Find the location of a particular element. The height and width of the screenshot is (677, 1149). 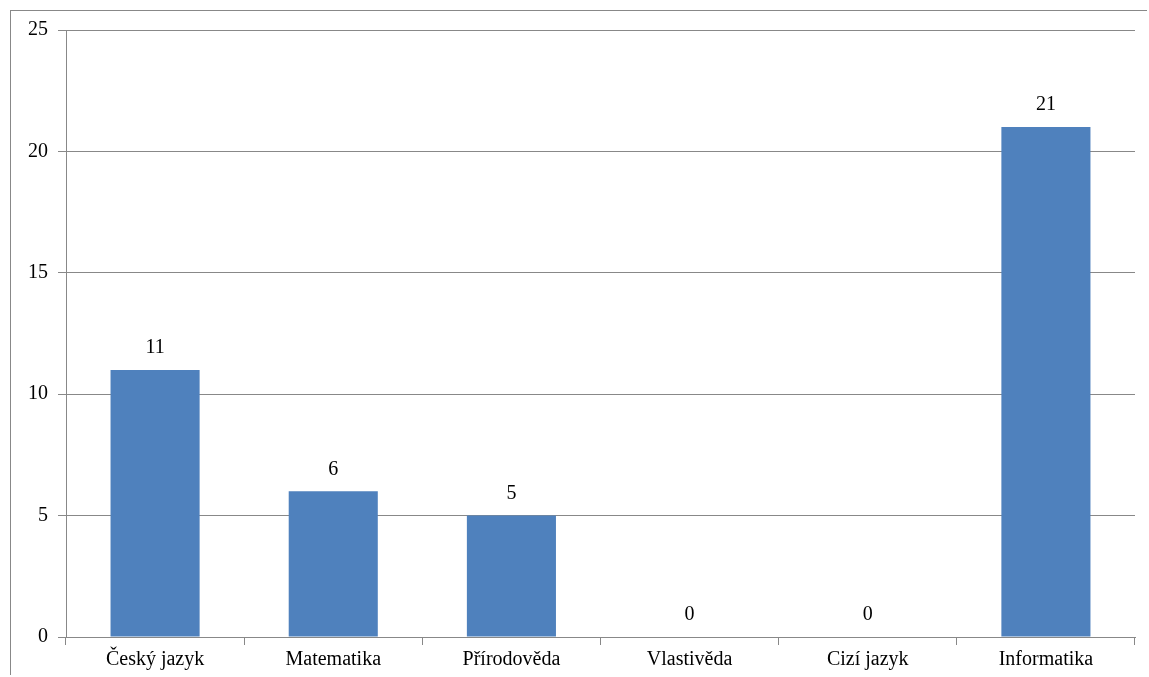

x-tick-label: Matematika is located at coordinates (333, 658).